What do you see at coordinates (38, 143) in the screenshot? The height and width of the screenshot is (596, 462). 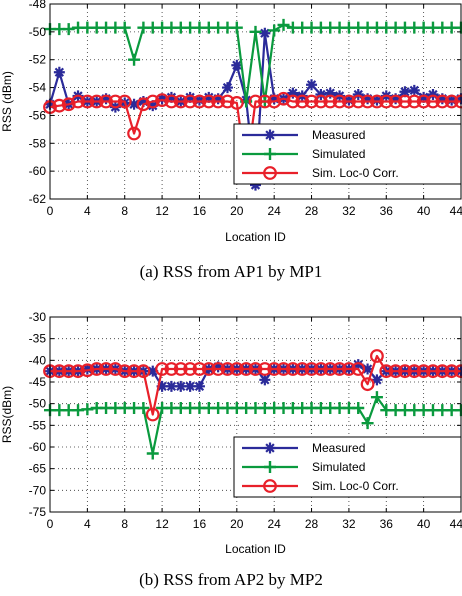 I see `y-tick-label: -58` at bounding box center [38, 143].